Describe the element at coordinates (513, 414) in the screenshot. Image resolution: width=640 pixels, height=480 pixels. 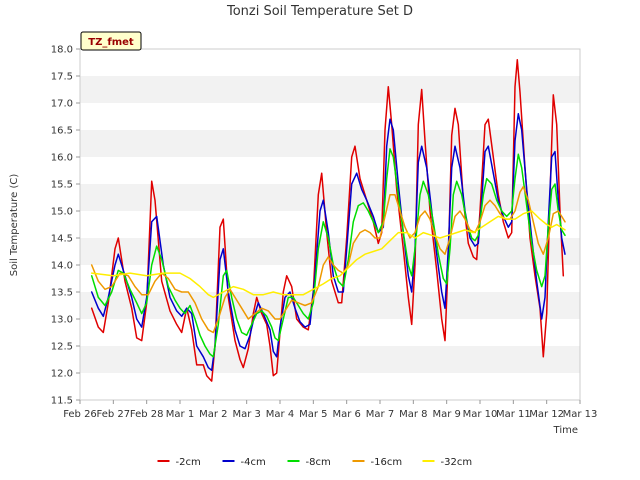
I see `x-tick-label: Mar 11` at that location.